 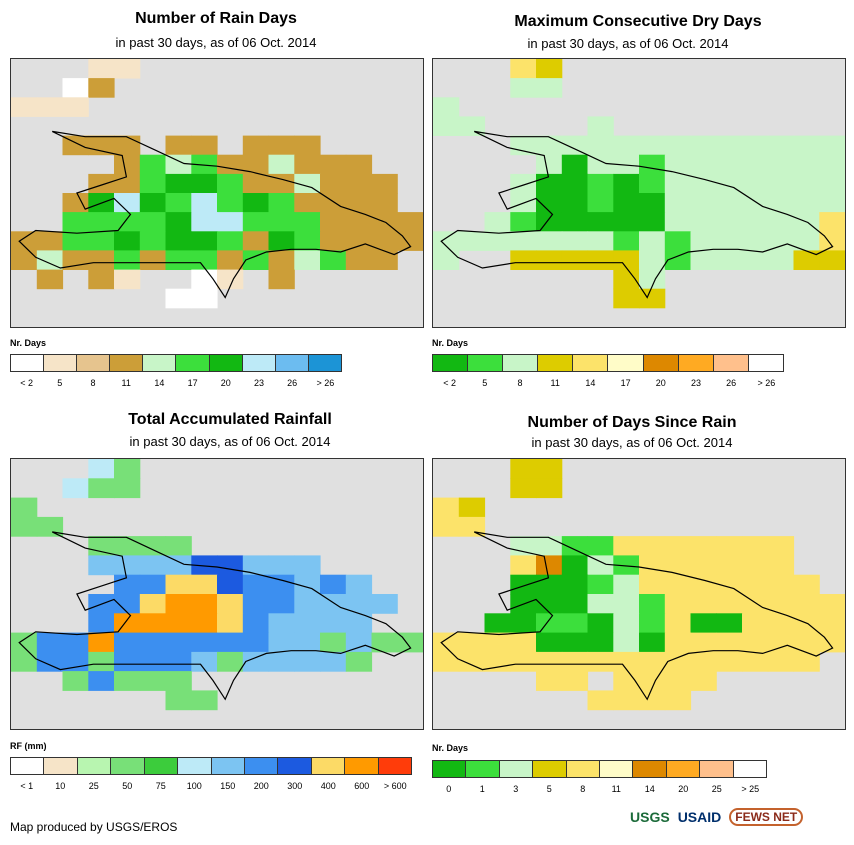 I want to click on legend-label: 8, so click(x=520, y=383).